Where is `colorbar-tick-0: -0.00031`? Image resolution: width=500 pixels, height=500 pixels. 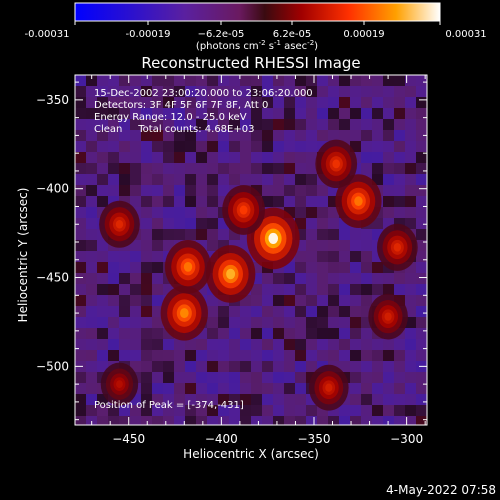 colorbar-tick-0: -0.00031 is located at coordinates (47, 34).